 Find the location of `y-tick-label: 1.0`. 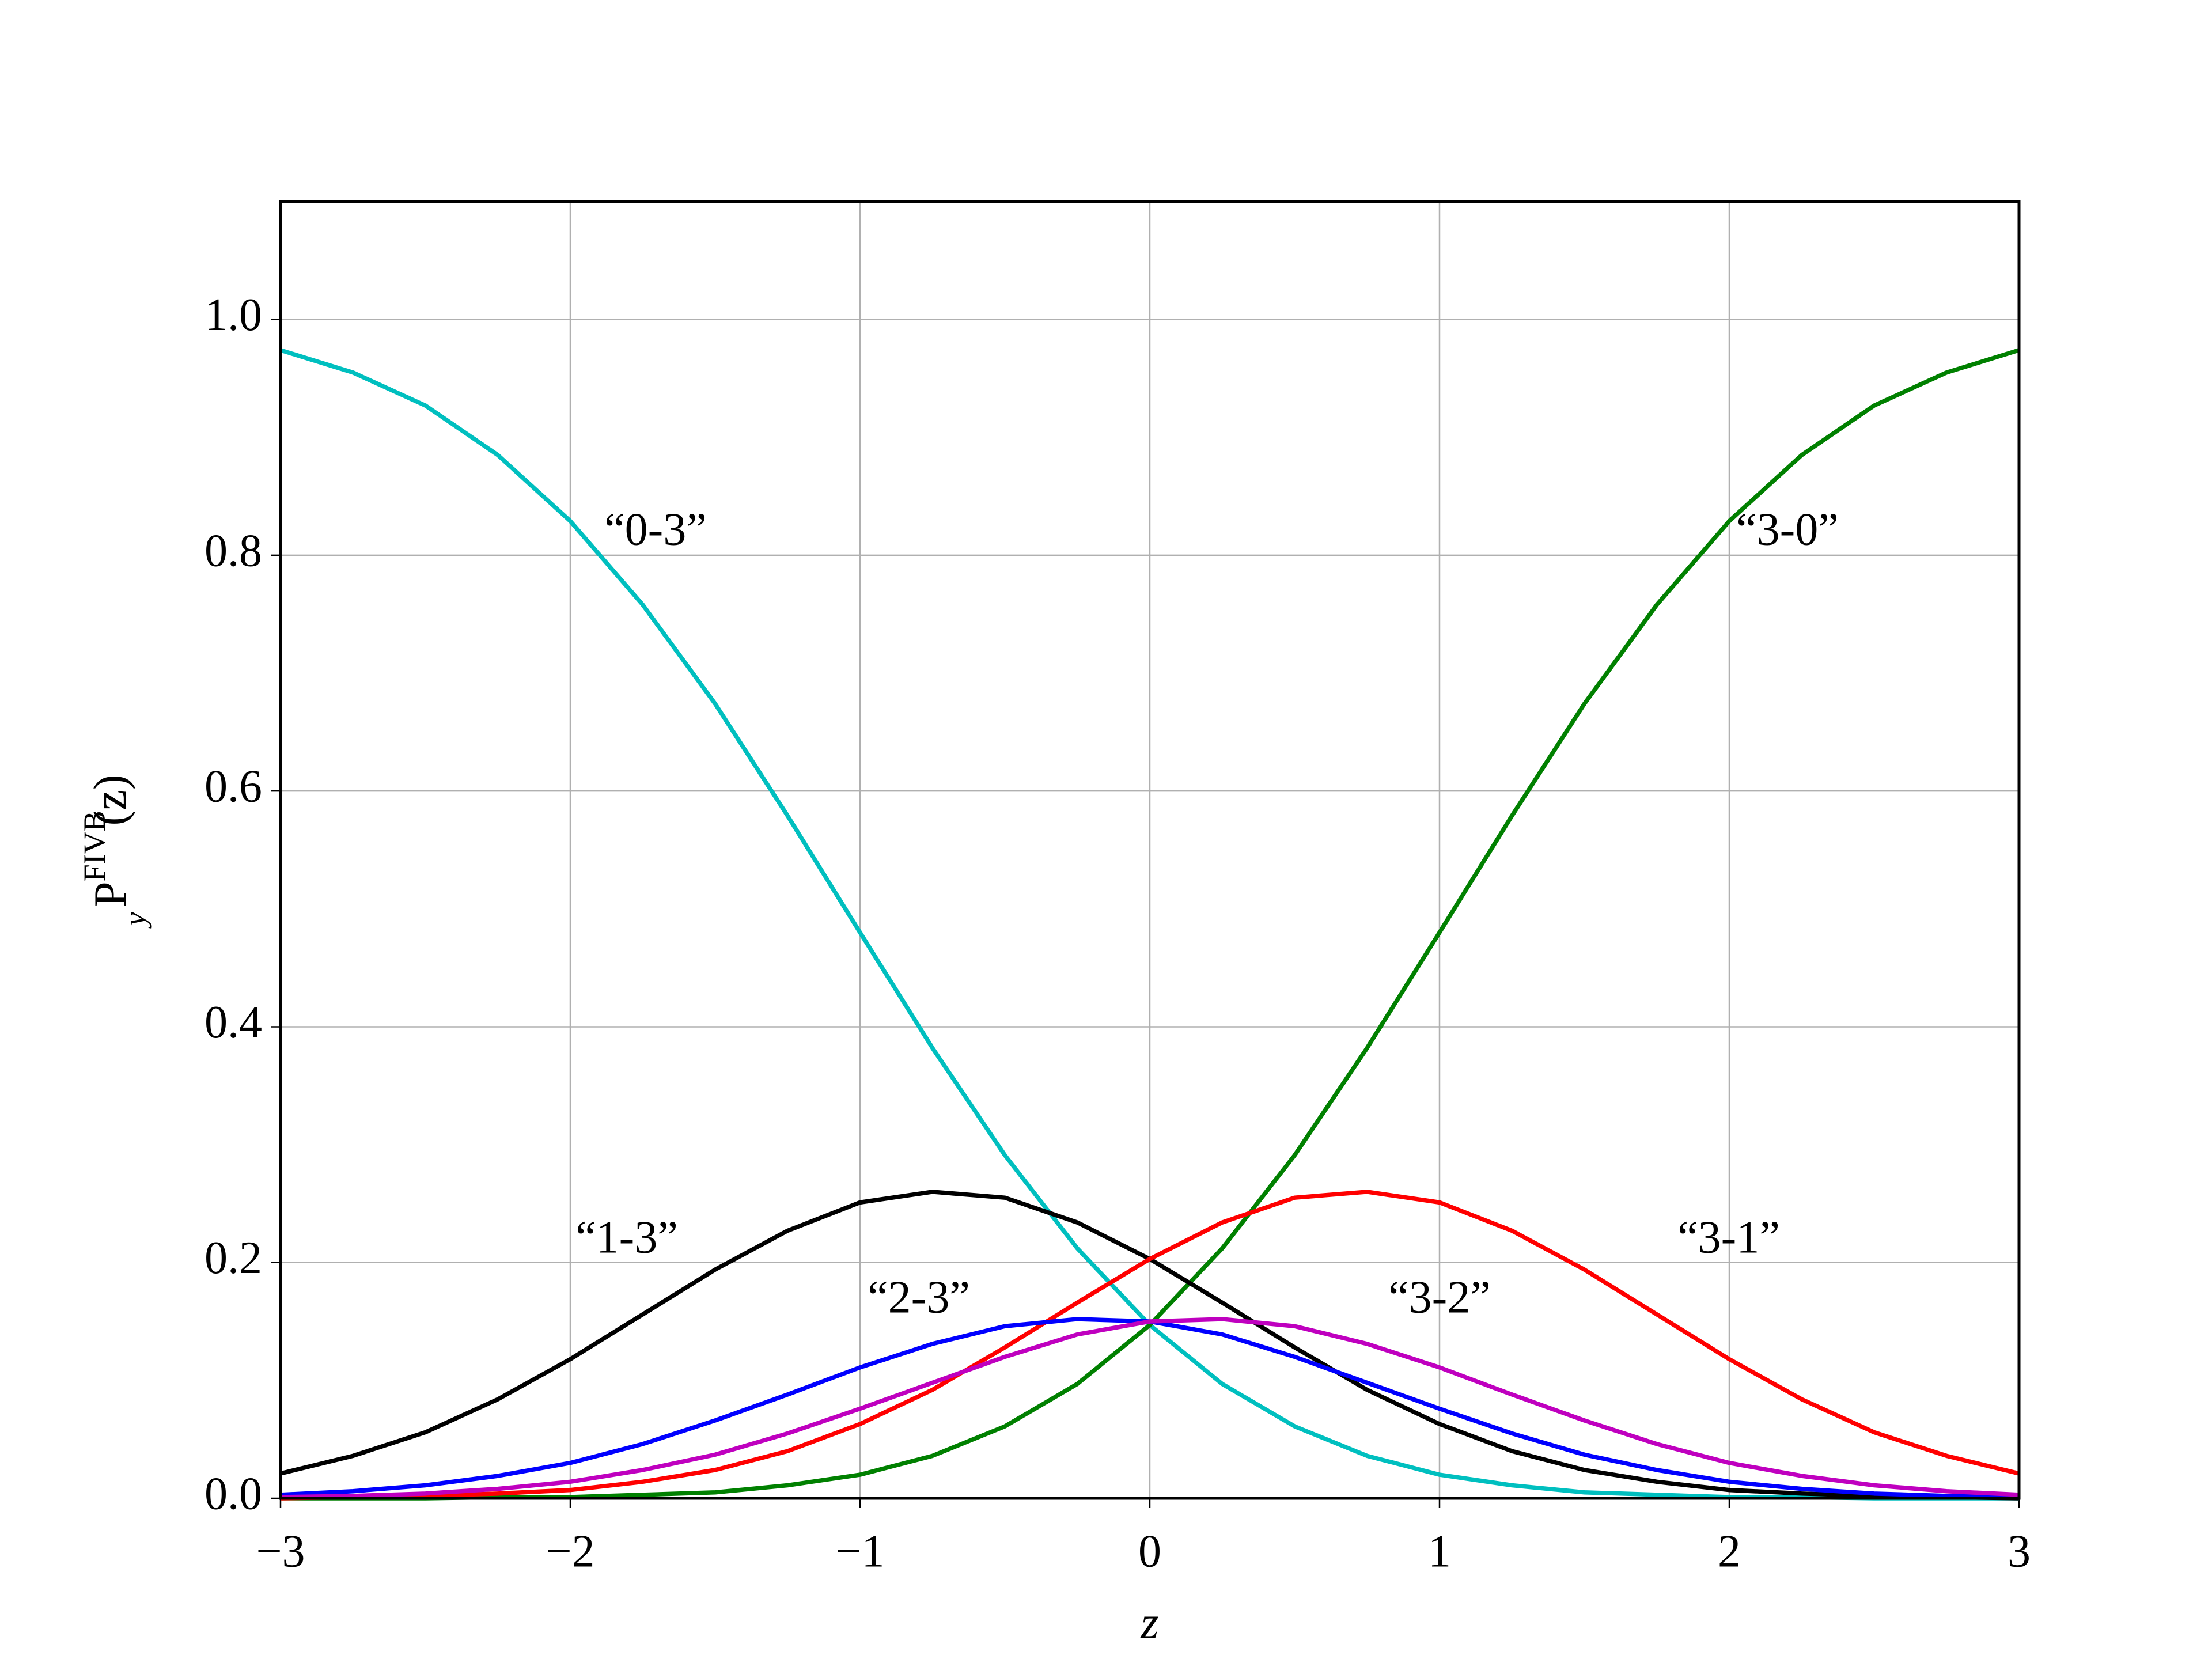

y-tick-label: 1.0 is located at coordinates (233, 315).